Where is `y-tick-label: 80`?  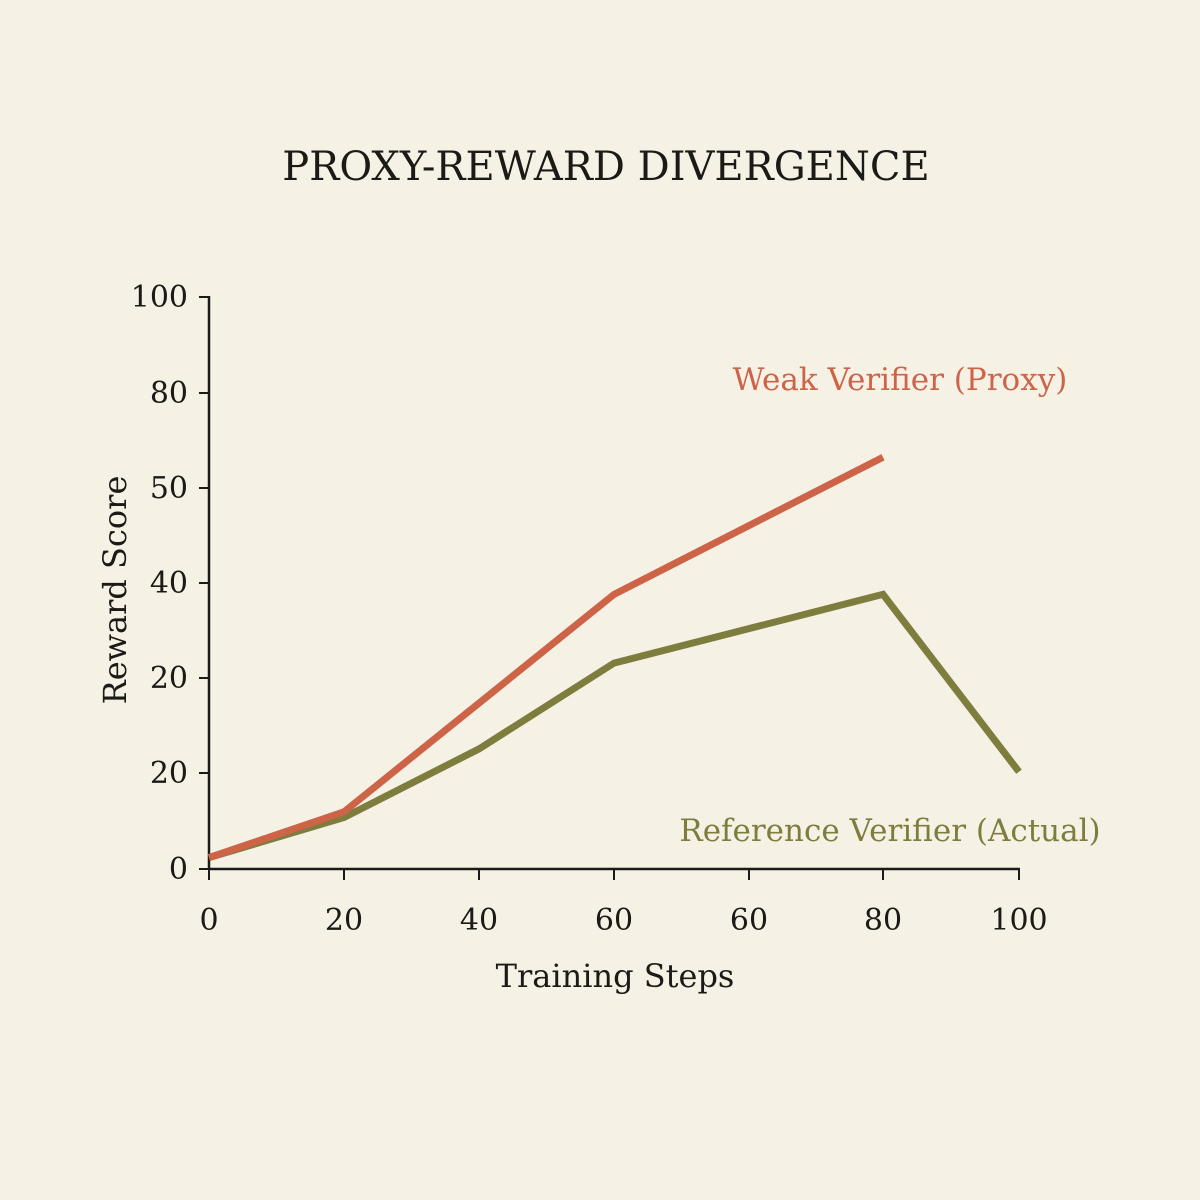 y-tick-label: 80 is located at coordinates (169, 393).